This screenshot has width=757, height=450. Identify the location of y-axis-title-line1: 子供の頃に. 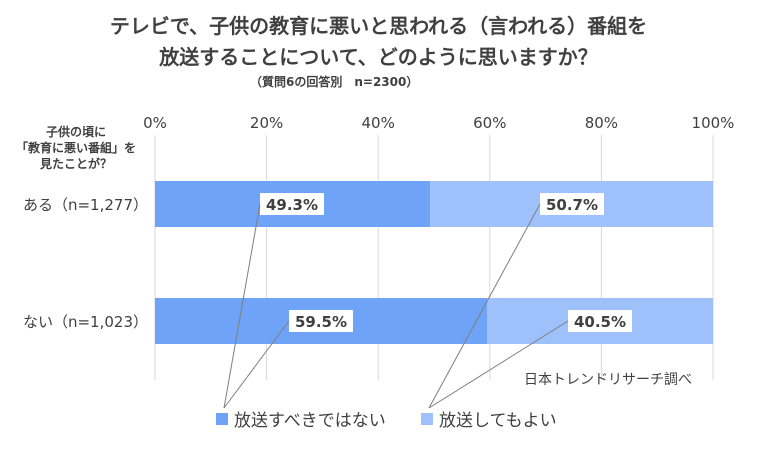
(75, 132).